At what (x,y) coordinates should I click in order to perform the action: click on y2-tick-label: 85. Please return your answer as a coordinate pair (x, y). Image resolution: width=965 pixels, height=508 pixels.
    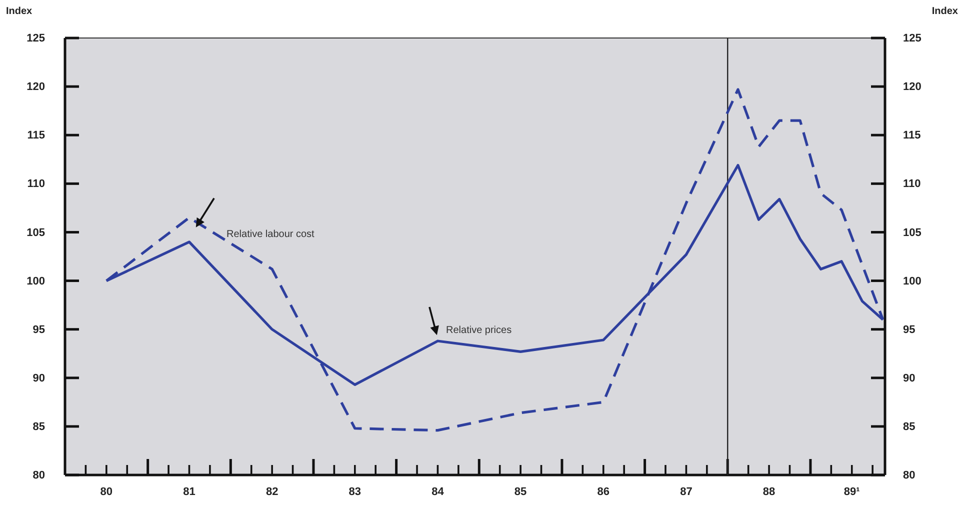
    Looking at the image, I should click on (909, 426).